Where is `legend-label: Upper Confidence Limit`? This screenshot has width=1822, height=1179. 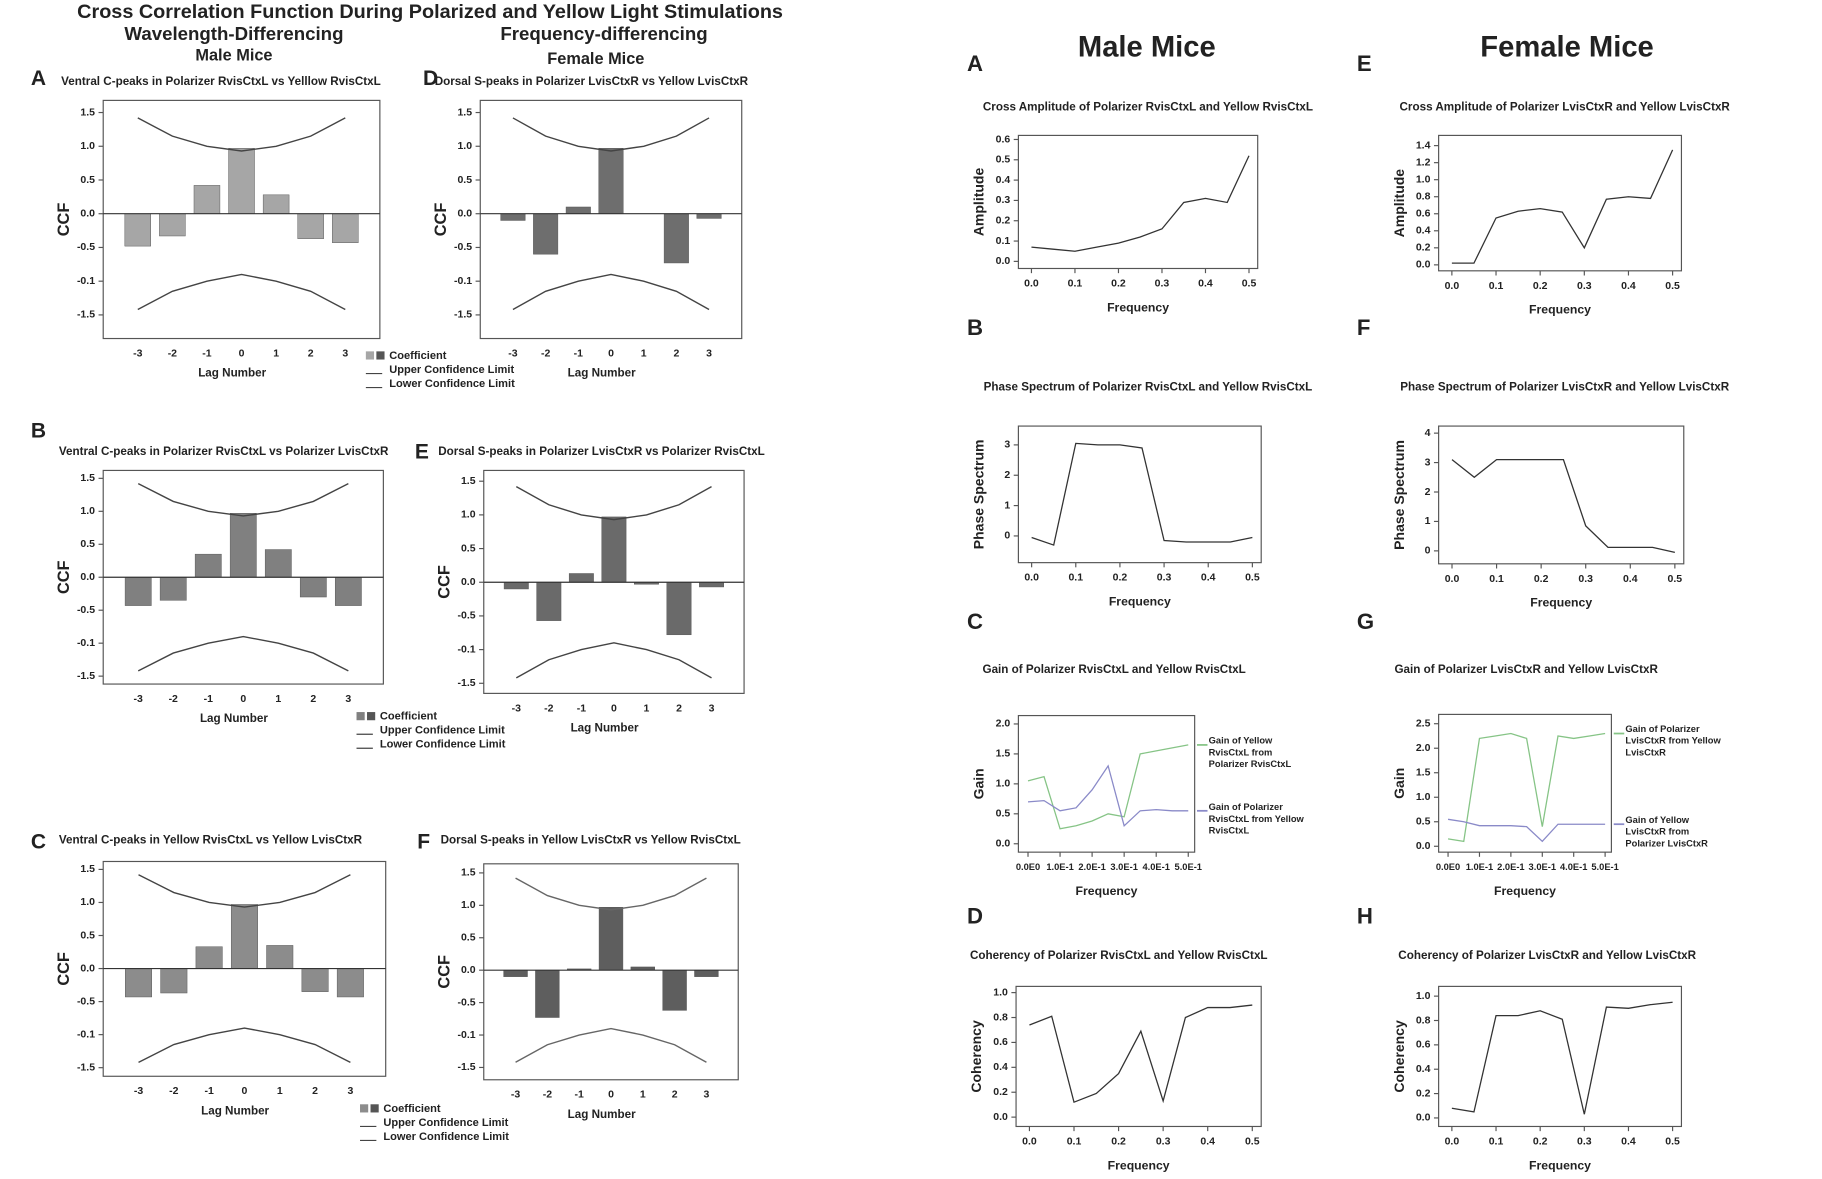
legend-label: Upper Confidence Limit is located at coordinates (451, 370).